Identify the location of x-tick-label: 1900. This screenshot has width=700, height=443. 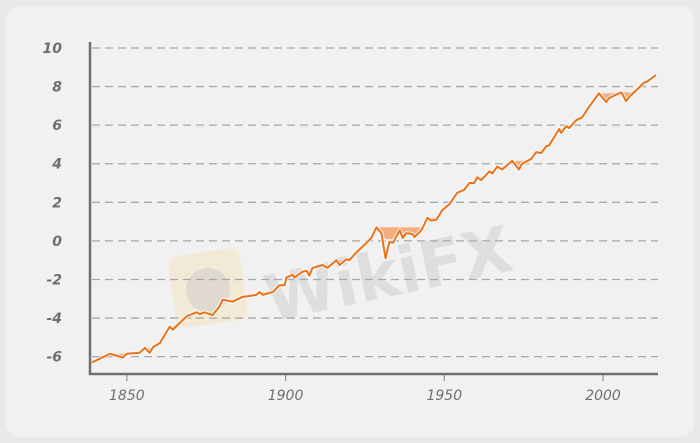
(286, 396).